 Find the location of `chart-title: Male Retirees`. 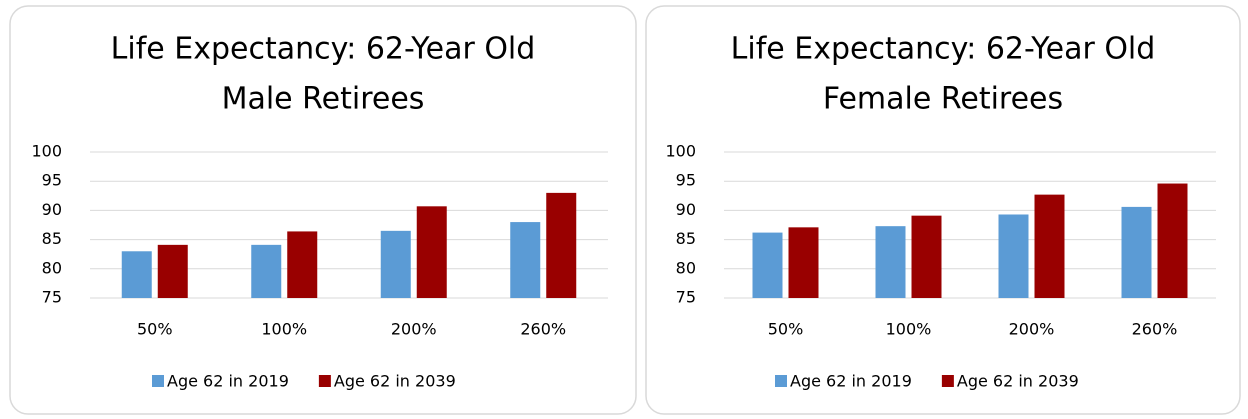

chart-title: Male Retirees is located at coordinates (323, 99).